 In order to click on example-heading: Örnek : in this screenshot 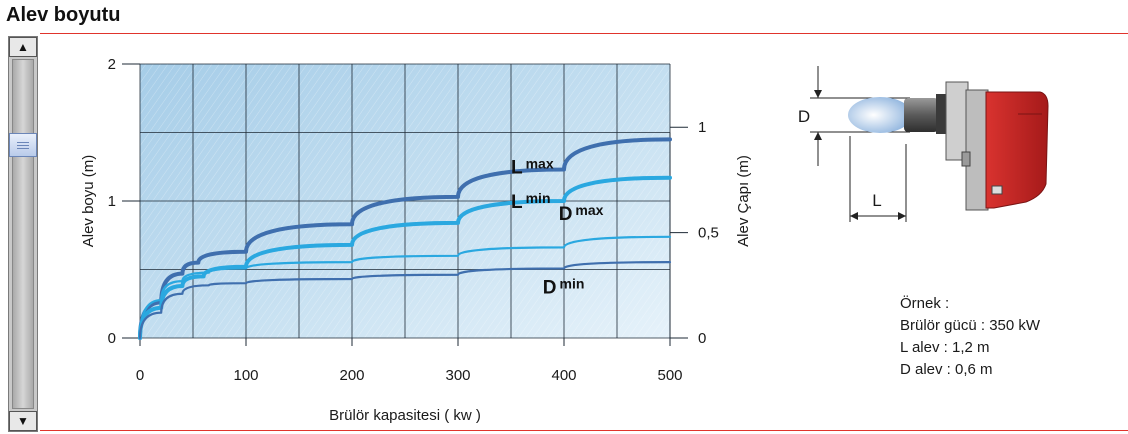, I will do `click(925, 303)`.